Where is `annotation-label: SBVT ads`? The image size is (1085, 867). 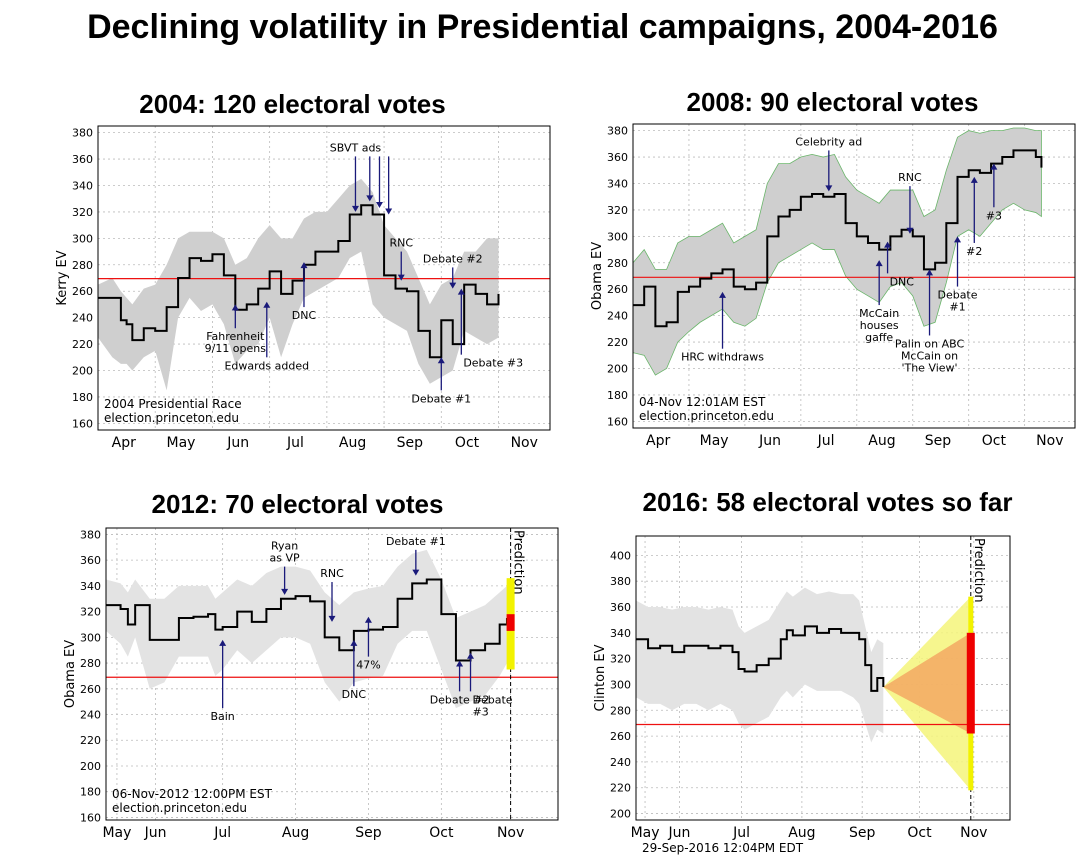
annotation-label: SBVT ads is located at coordinates (356, 147).